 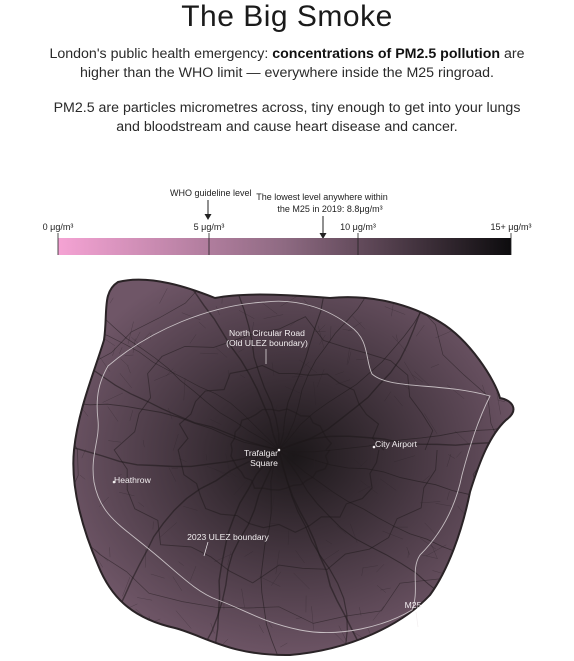 I want to click on ulez-2023-pointer, so click(x=206, y=549).